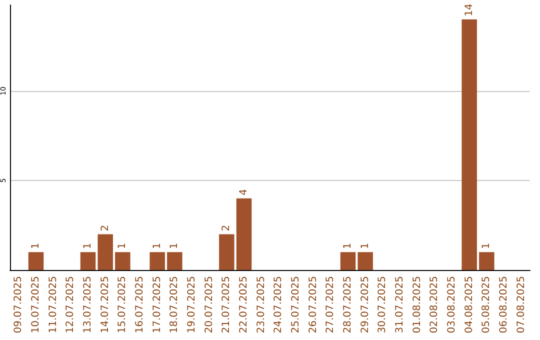  Describe the element at coordinates (209, 305) in the screenshot. I see `x-tick-label: 20.07.2025` at that location.